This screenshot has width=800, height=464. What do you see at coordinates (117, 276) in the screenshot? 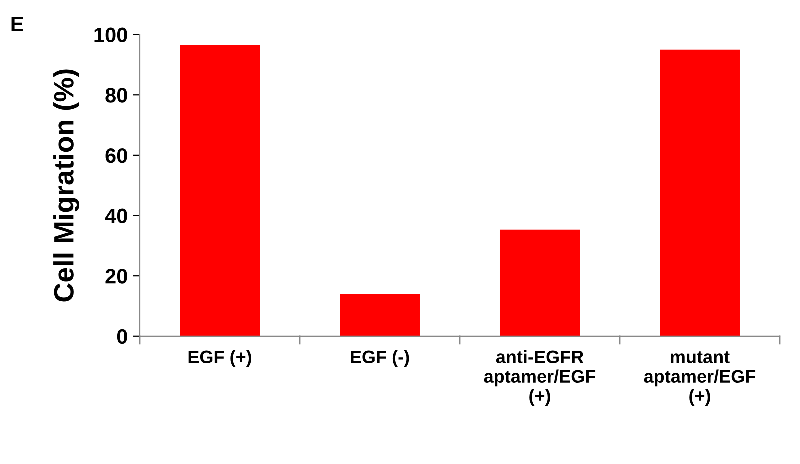
I see `y-tick-label: 20` at bounding box center [117, 276].